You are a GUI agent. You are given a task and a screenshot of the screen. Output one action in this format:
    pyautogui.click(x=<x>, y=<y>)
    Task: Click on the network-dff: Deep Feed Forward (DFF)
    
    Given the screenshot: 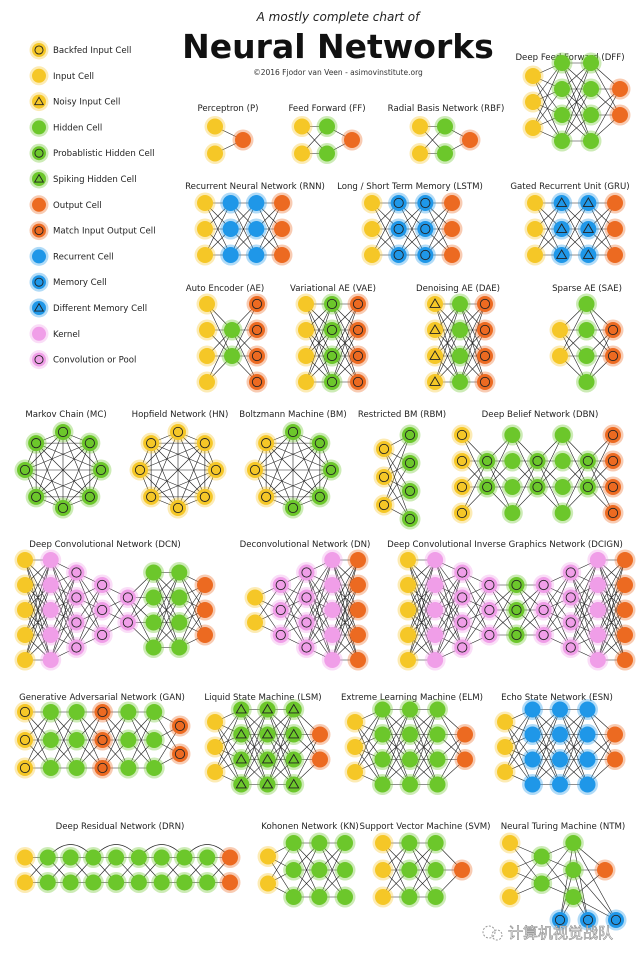 What is the action you would take?
    pyautogui.click(x=573, y=102)
    